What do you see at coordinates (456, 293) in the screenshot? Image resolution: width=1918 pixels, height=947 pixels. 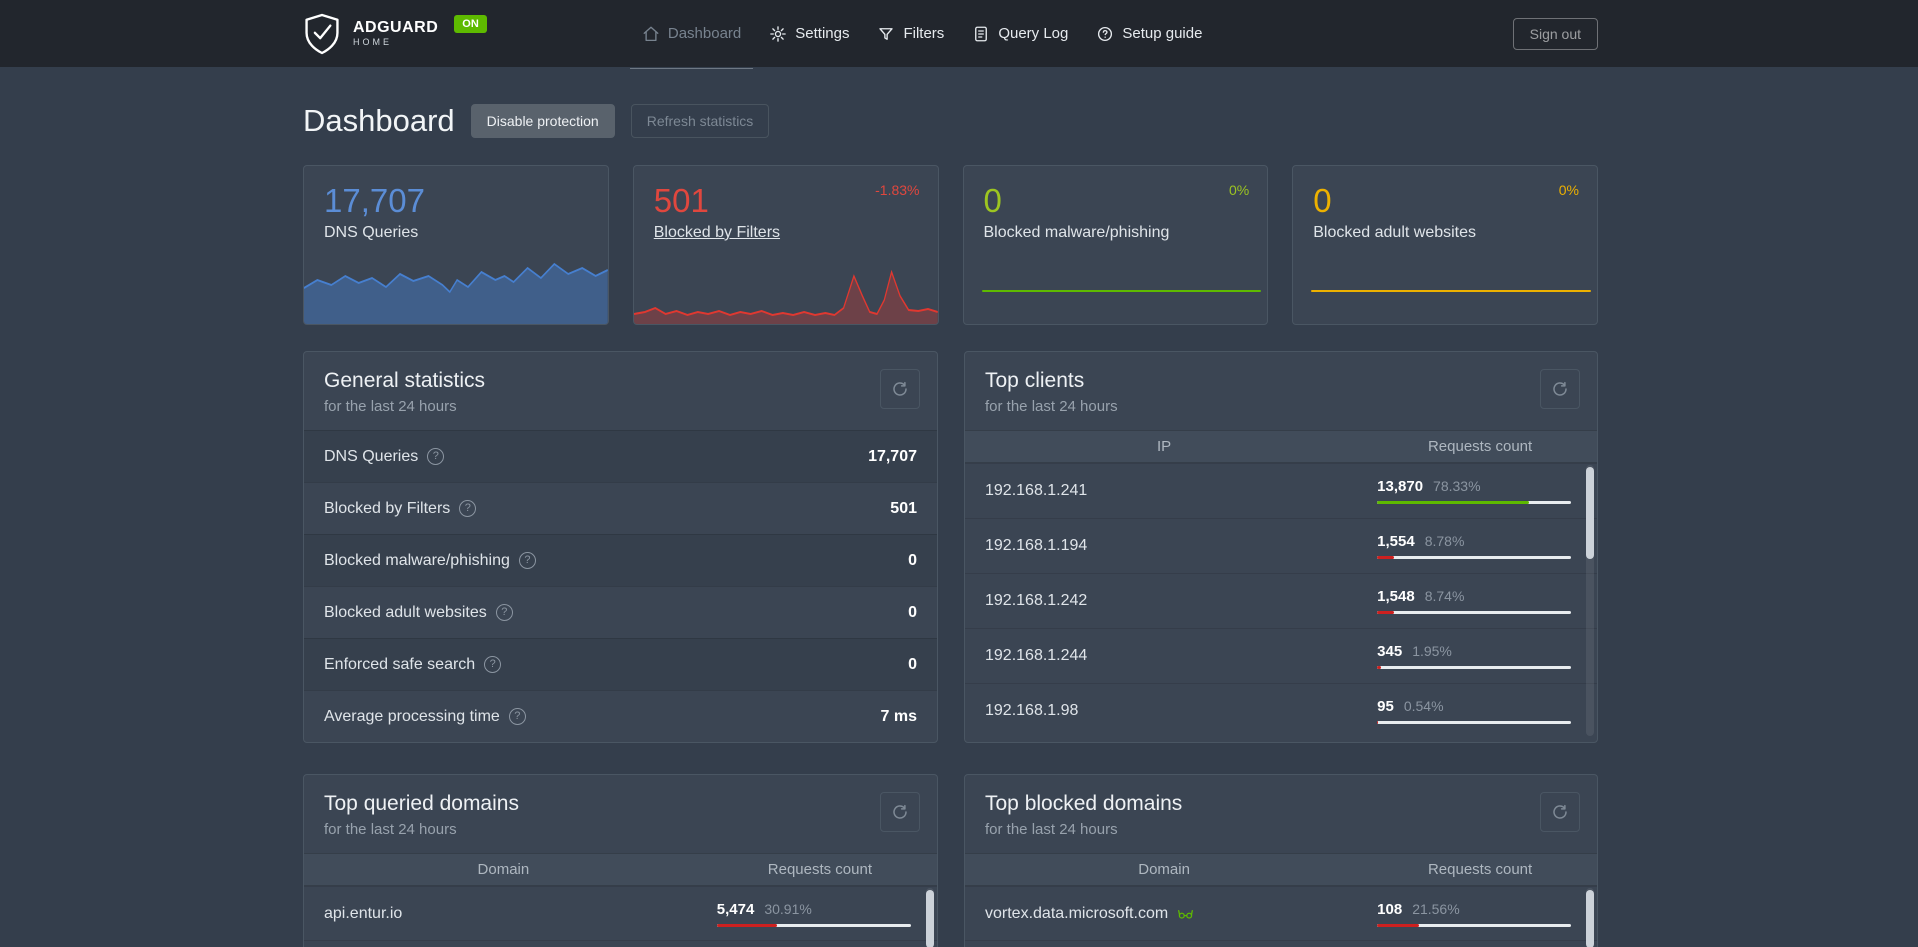 I see `dns-queries-sparkline` at bounding box center [456, 293].